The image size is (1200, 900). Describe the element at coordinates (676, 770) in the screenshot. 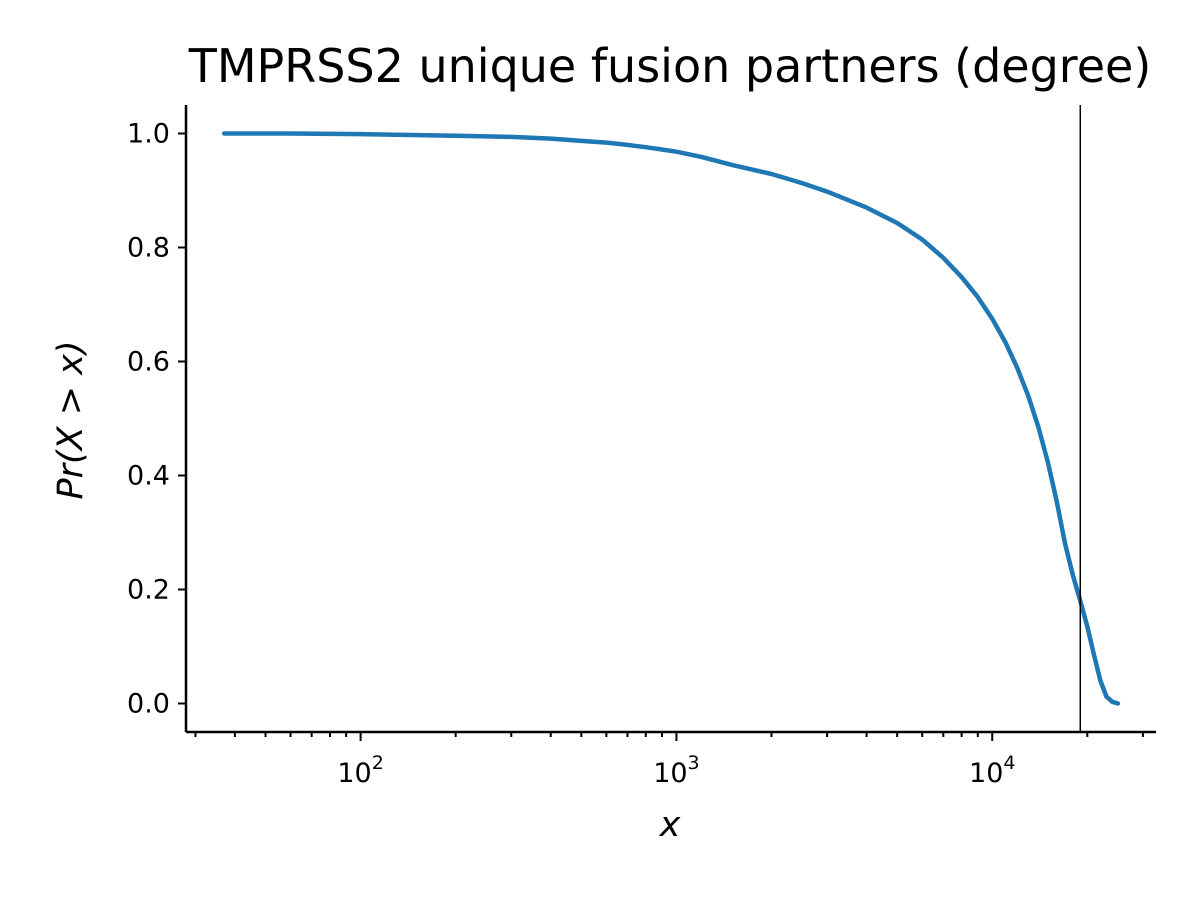

I see `x-tick-label: 10³` at that location.